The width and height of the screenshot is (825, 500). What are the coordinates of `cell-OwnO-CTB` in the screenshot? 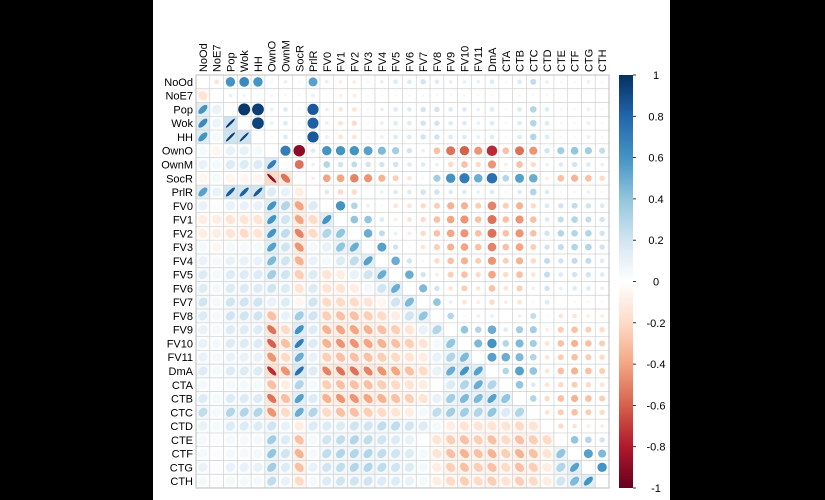 It's located at (520, 151).